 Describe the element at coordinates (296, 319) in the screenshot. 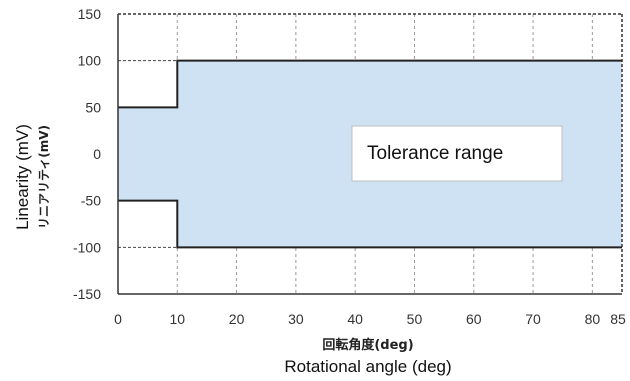

I see `x-tick-label: 30` at that location.